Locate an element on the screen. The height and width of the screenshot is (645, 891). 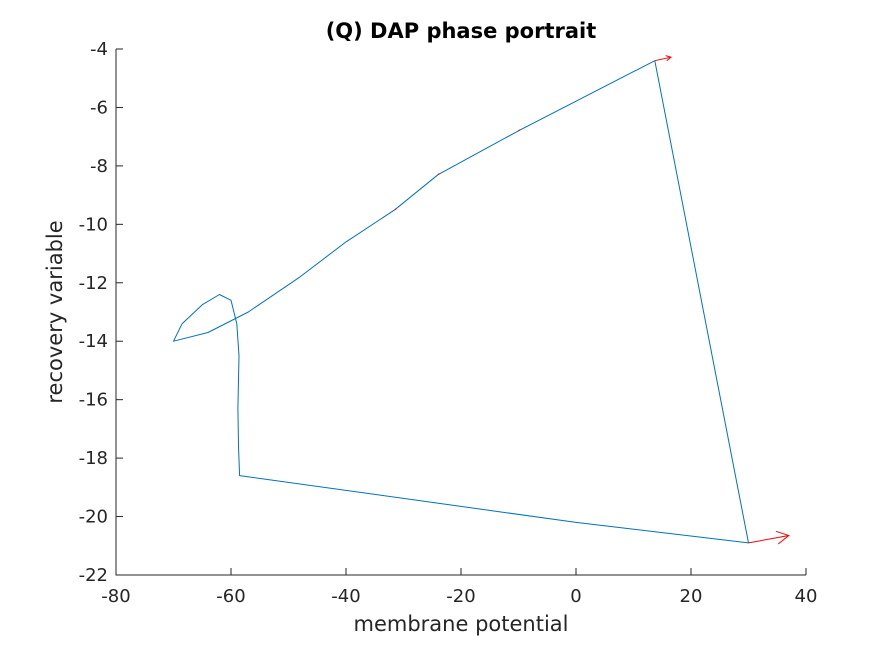
y-tick-label: -18 is located at coordinates (93, 458).